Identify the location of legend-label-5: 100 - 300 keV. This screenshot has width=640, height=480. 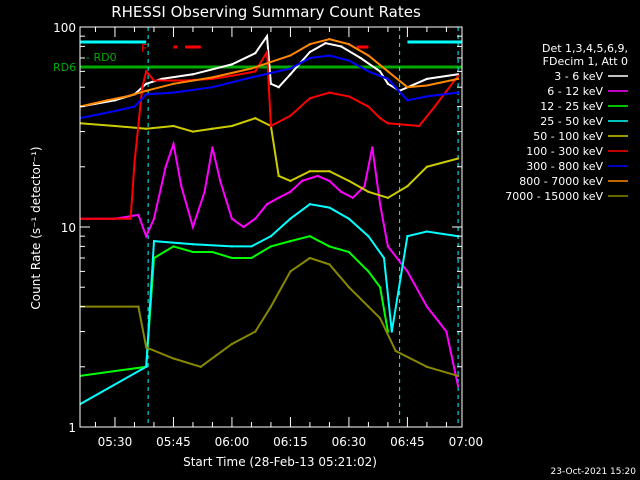
(564, 151).